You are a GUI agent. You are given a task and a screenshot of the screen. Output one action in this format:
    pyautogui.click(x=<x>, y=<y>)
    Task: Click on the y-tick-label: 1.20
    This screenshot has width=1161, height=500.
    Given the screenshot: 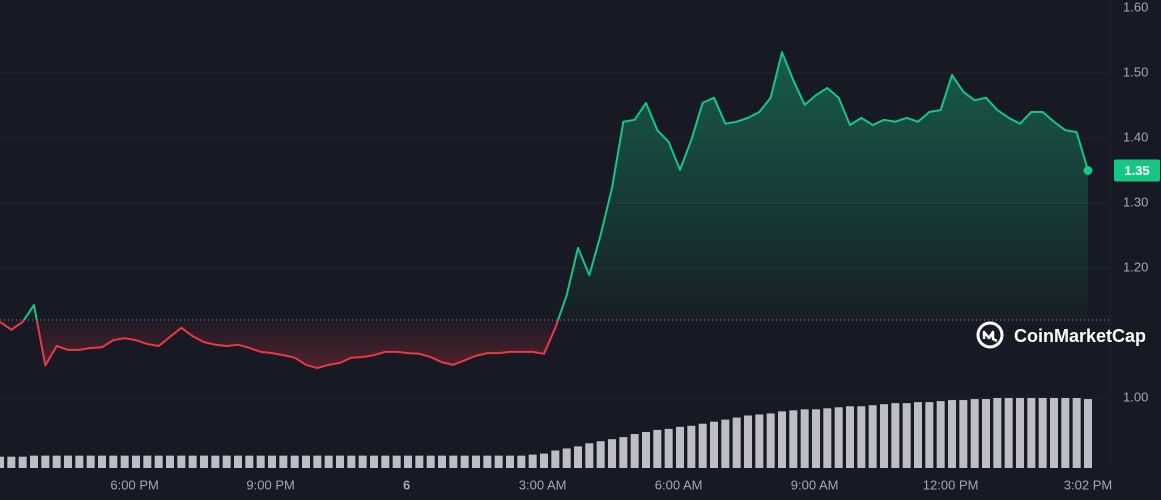 What is the action you would take?
    pyautogui.click(x=1135, y=266)
    